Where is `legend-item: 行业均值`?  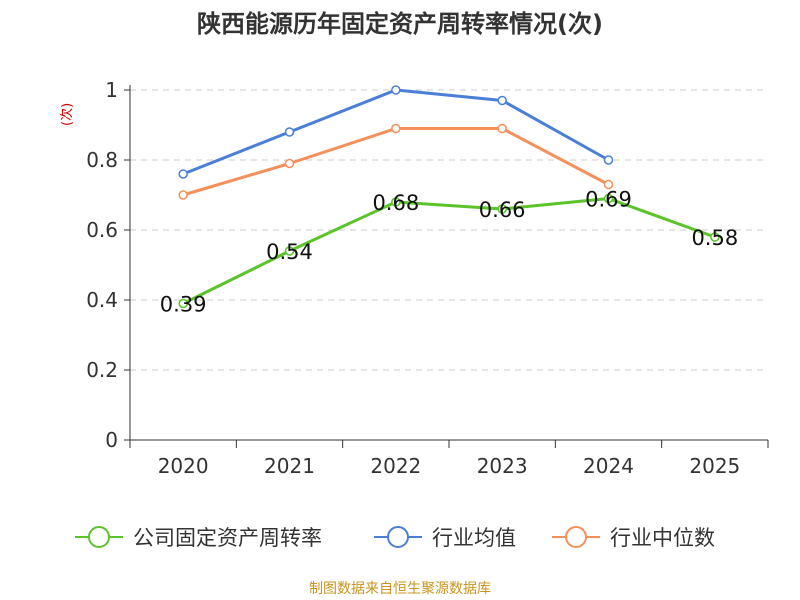
legend-item: 行业均值 is located at coordinates (445, 538).